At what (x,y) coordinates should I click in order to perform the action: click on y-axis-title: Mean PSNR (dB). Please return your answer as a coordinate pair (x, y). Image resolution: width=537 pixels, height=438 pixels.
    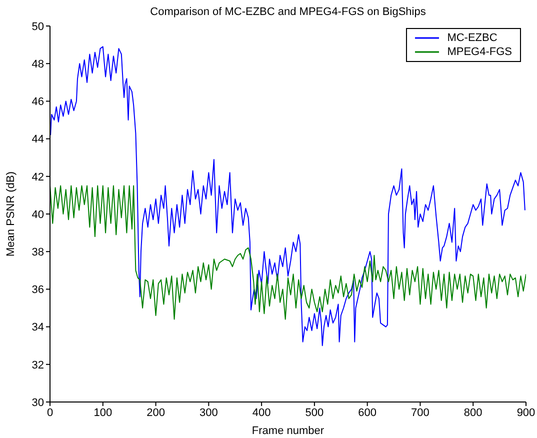
    Looking at the image, I should click on (10, 214).